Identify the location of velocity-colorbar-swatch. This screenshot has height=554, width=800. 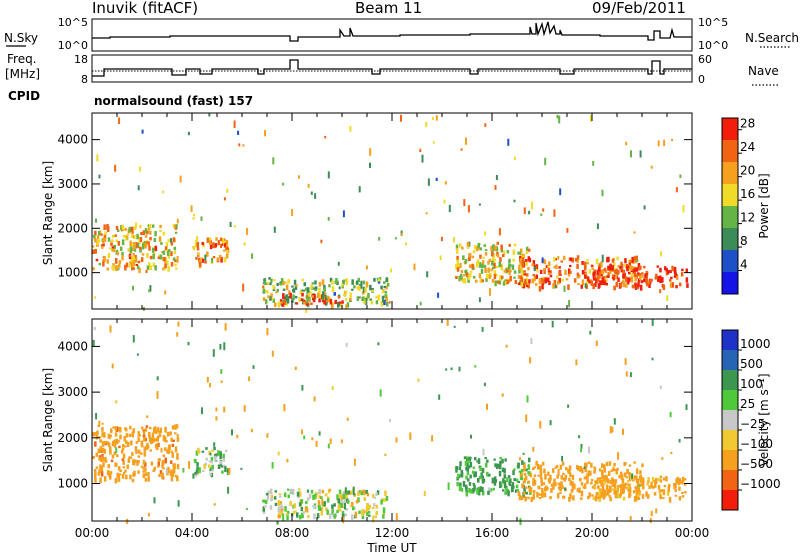
(730, 480).